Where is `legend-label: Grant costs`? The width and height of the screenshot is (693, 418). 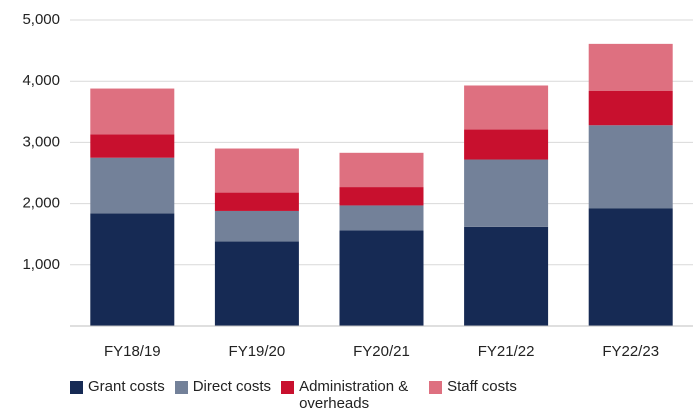
legend-label: Grant costs is located at coordinates (126, 386).